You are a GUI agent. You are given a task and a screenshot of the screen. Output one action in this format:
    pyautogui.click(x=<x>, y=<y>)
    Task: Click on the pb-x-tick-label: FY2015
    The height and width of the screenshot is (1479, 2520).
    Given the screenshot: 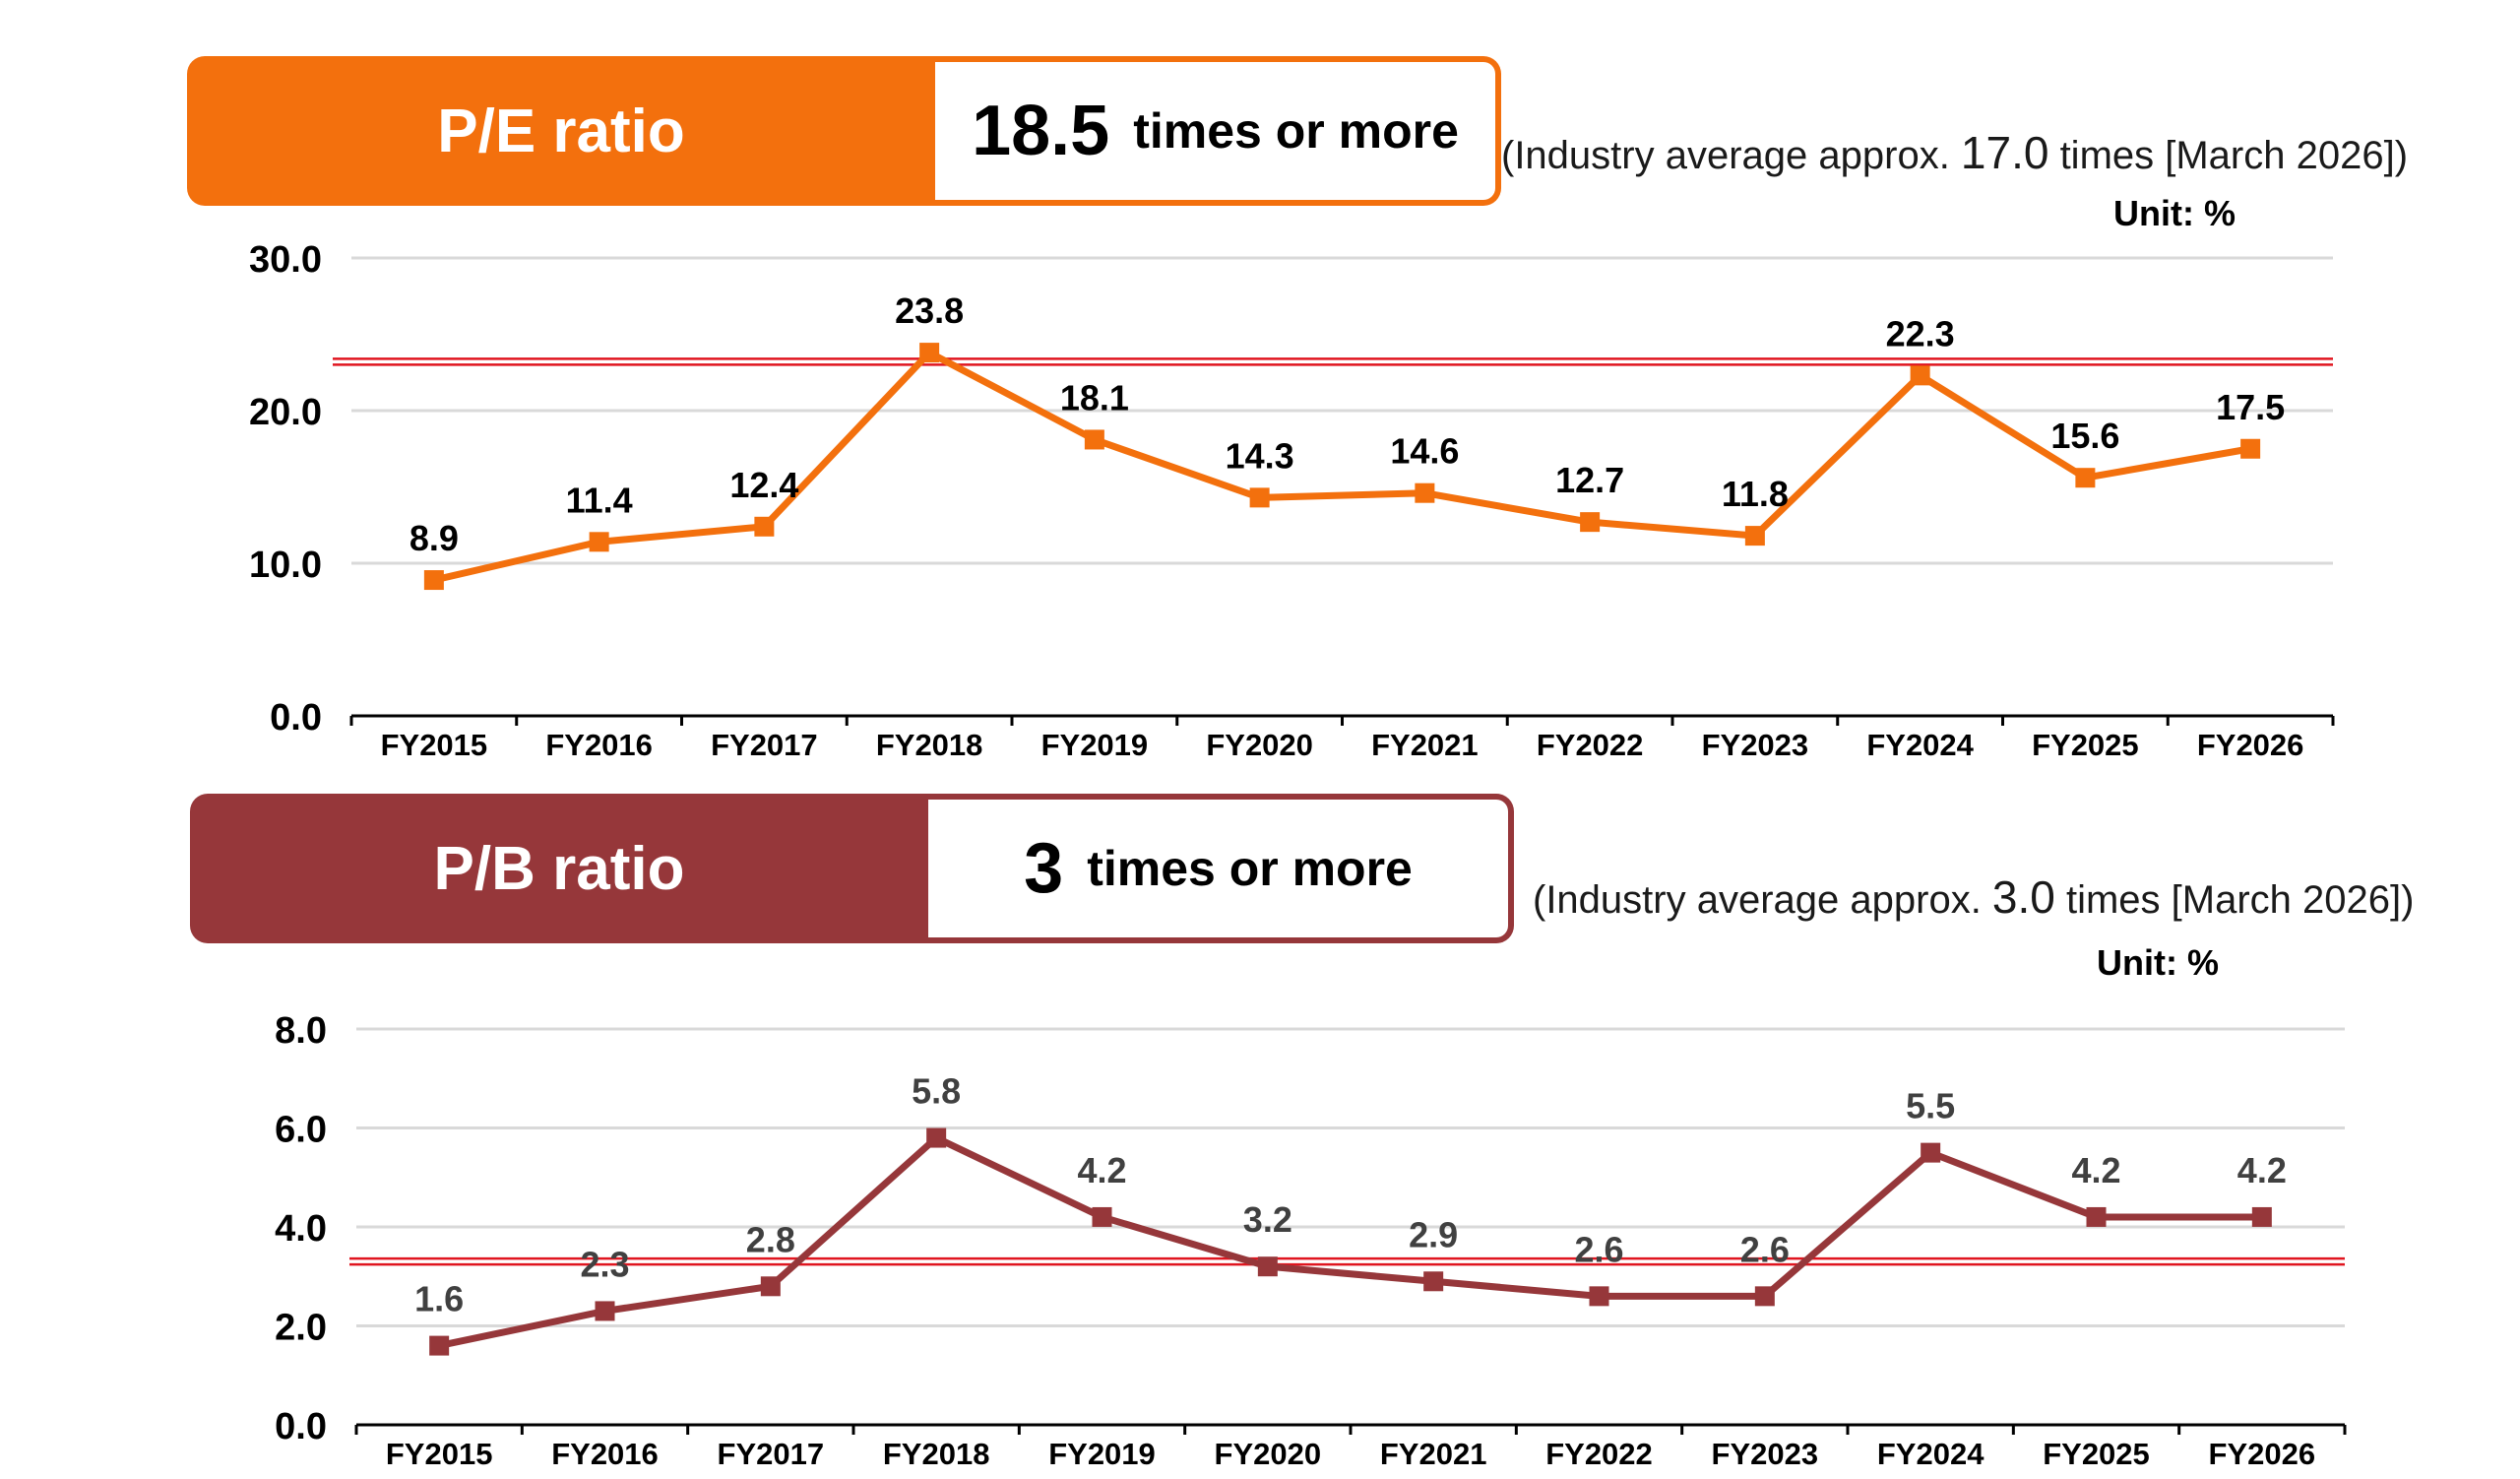 What is the action you would take?
    pyautogui.click(x=439, y=1454)
    